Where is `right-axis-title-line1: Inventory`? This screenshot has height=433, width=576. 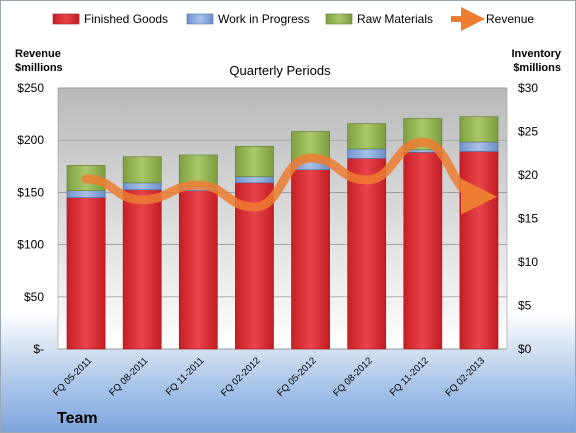 right-axis-title-line1: Inventory is located at coordinates (536, 54).